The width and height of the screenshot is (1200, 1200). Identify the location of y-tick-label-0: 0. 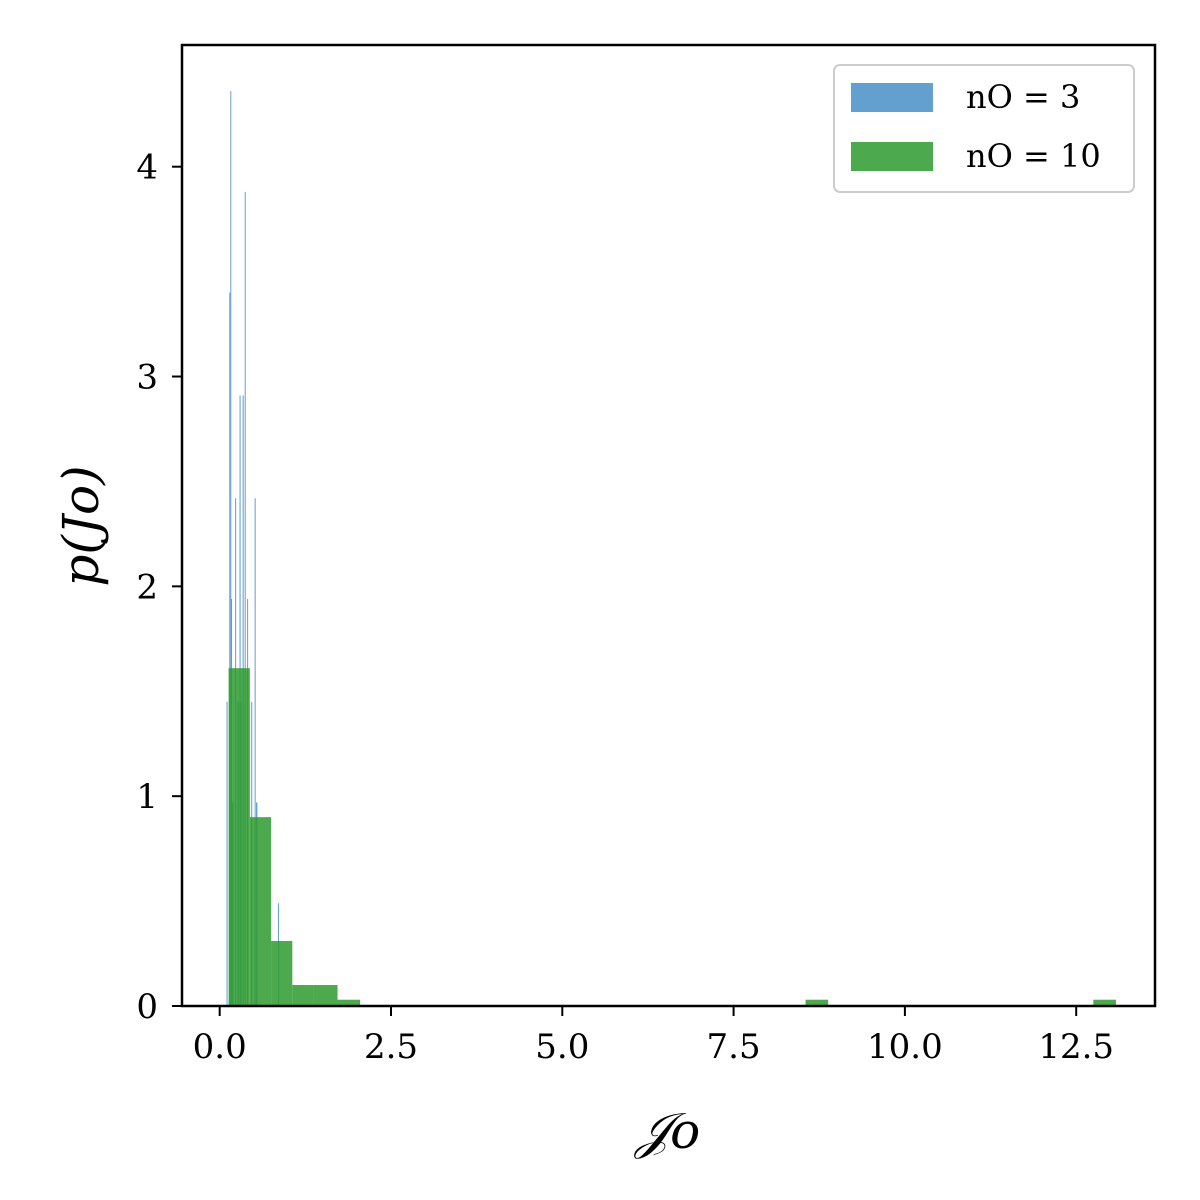
(147, 1007).